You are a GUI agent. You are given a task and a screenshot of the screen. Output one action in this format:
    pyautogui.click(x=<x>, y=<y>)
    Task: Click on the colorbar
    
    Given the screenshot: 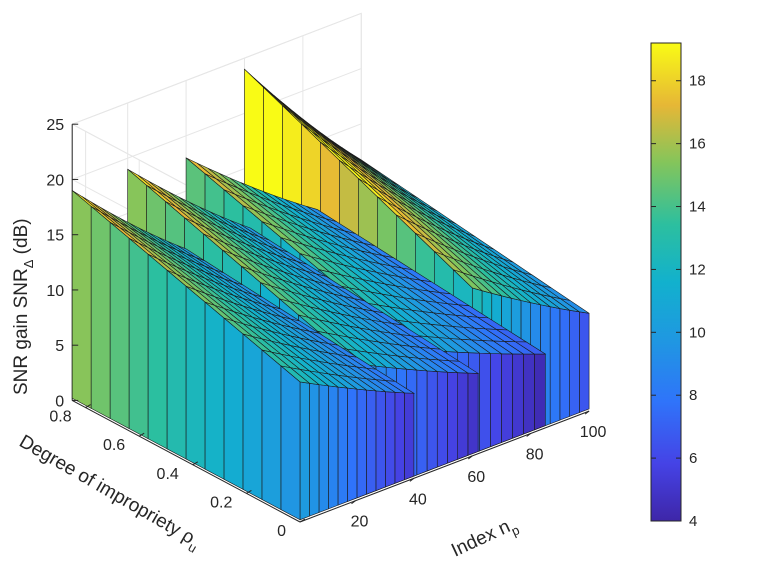 What is the action you would take?
    pyautogui.click(x=666, y=282)
    